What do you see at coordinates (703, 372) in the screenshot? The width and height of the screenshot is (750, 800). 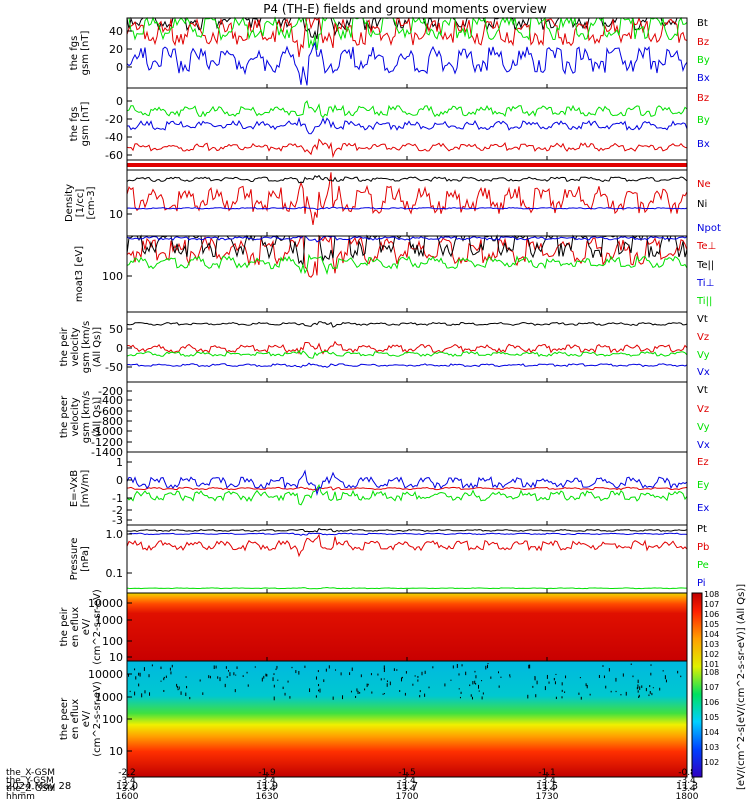 I see `legend-Vx: Vx` at bounding box center [703, 372].